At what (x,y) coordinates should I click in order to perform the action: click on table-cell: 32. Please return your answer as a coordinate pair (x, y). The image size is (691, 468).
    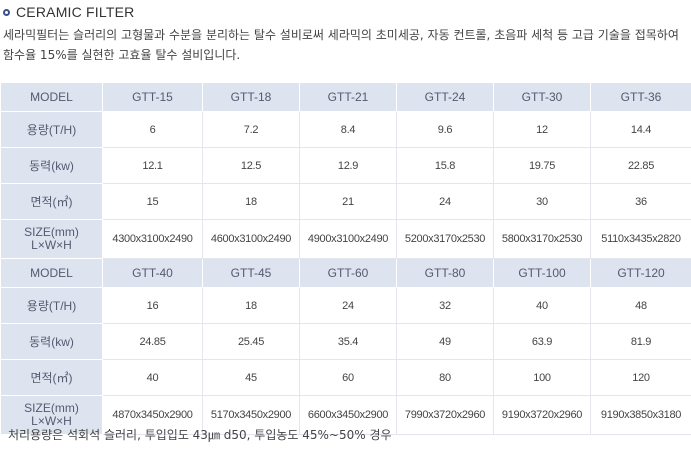
    Looking at the image, I should click on (445, 305).